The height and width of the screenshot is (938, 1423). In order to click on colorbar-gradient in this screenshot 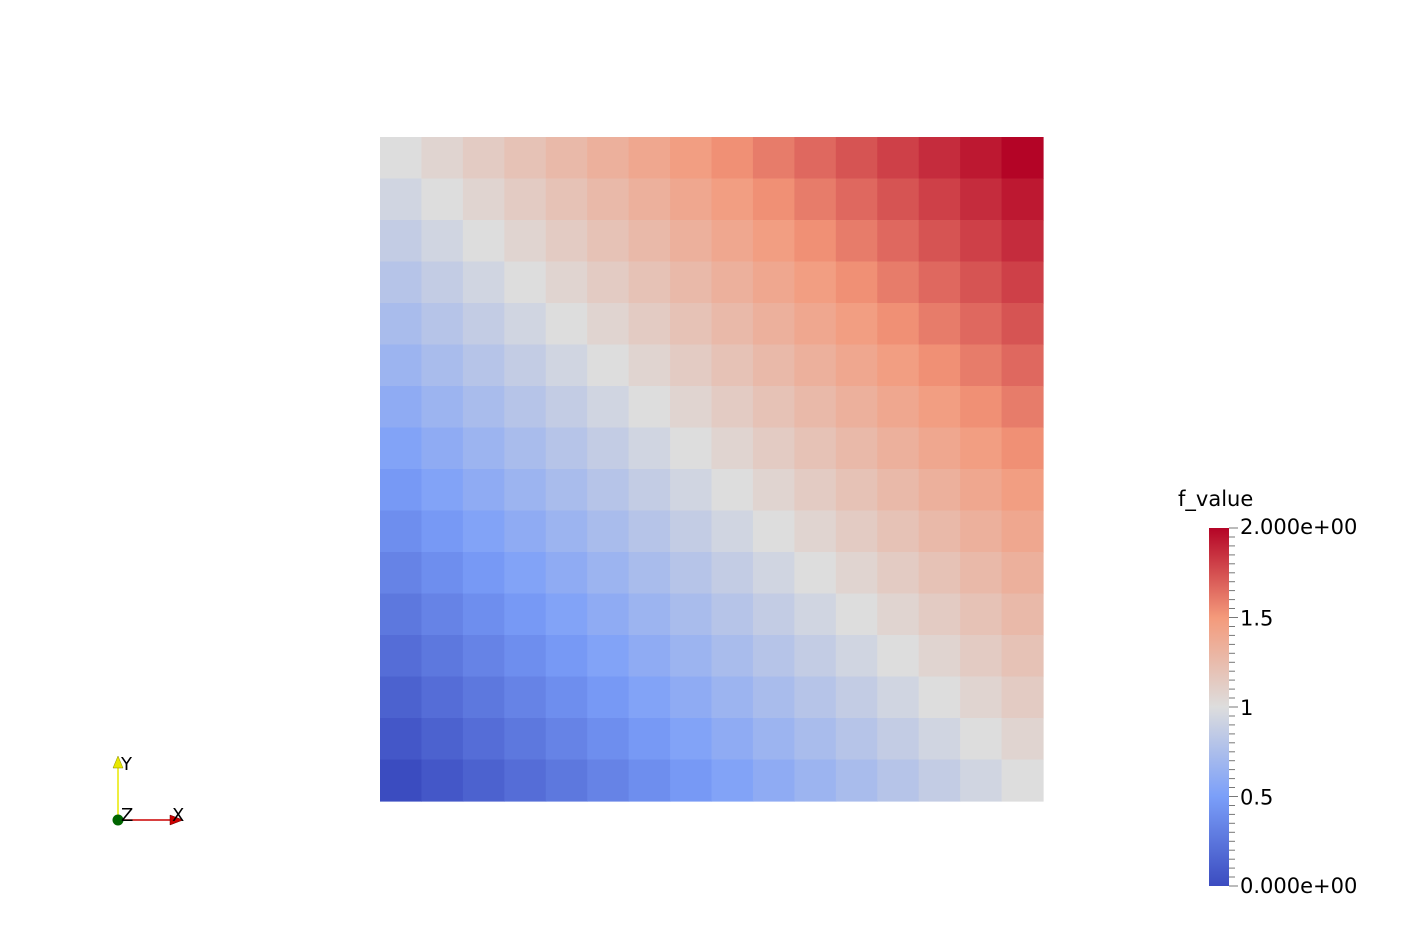, I will do `click(1219, 707)`.